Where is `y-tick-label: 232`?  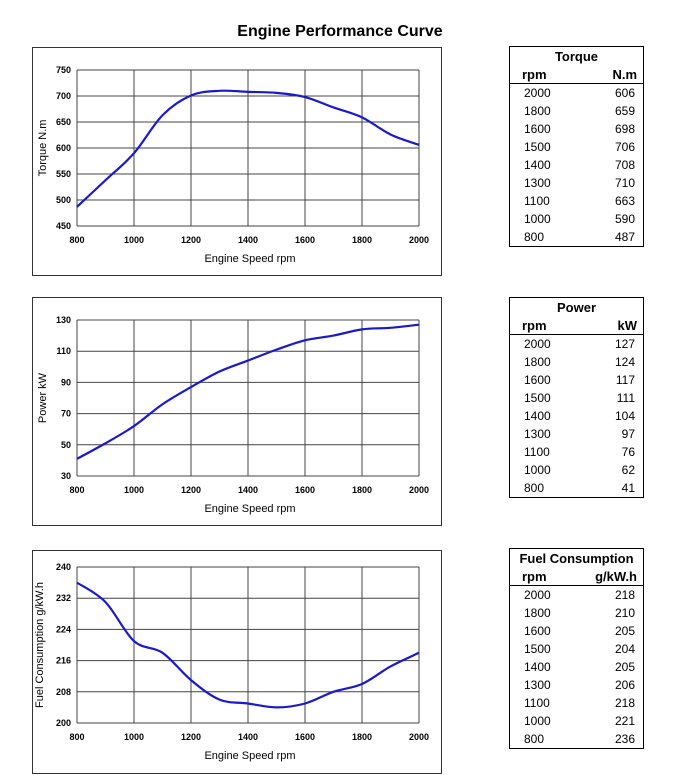 y-tick-label: 232 is located at coordinates (63, 598).